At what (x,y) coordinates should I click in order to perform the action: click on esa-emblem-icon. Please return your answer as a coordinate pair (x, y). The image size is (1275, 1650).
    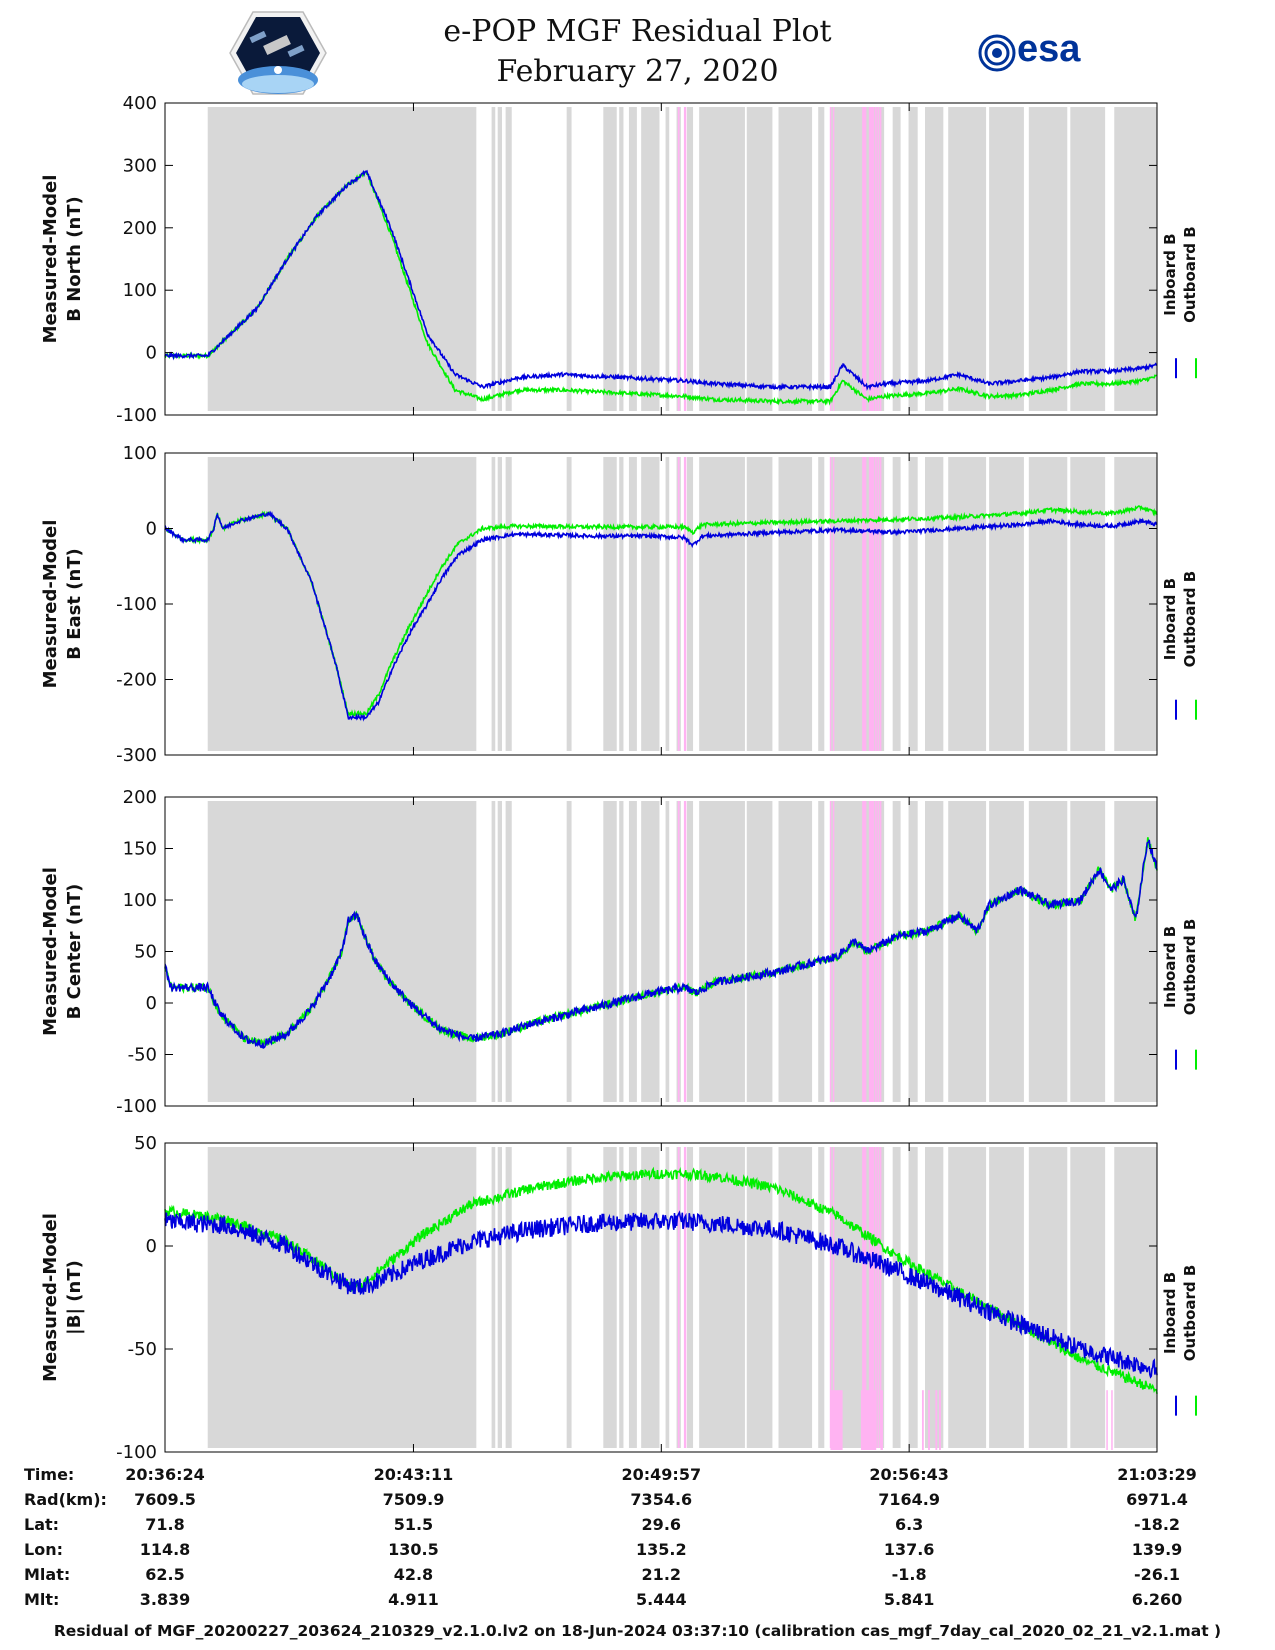
    Looking at the image, I should click on (997, 53).